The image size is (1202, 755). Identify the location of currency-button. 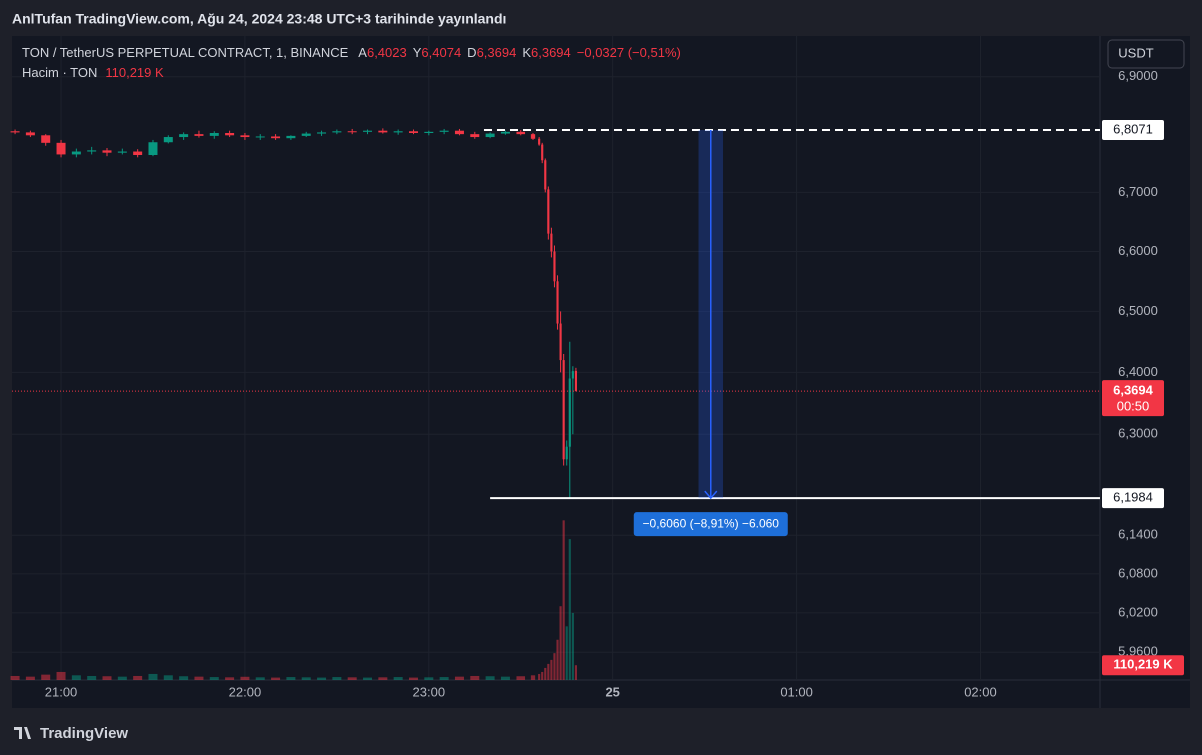
(1146, 54).